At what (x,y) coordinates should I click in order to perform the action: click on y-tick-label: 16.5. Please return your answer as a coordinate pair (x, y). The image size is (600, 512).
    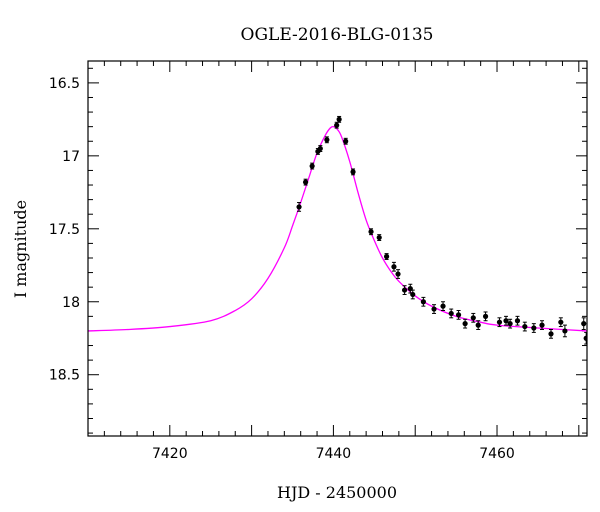
    Looking at the image, I should click on (64, 84).